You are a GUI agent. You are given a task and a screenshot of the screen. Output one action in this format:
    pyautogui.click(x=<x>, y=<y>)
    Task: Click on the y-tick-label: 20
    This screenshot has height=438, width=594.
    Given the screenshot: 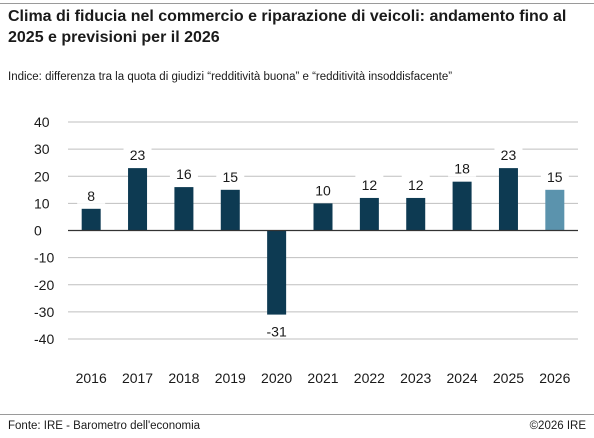 What is the action you would take?
    pyautogui.click(x=42, y=176)
    